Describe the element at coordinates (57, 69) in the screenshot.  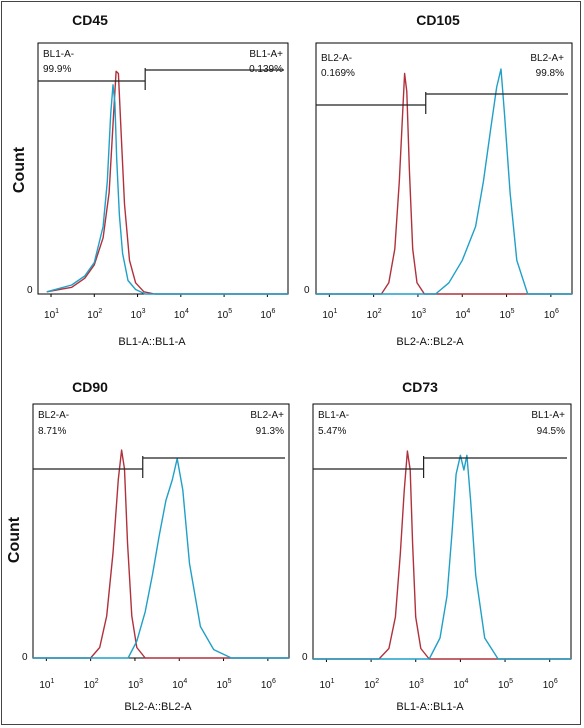
I see `gate-neg-value: 99.9%` at that location.